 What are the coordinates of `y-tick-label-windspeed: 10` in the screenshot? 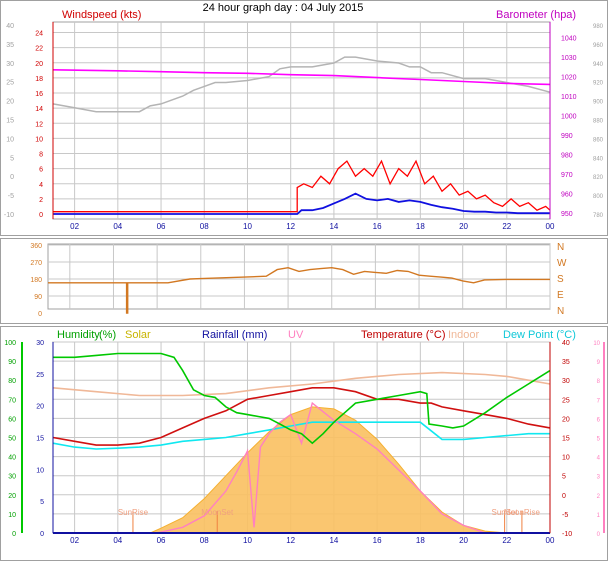 It's located at (39, 139).